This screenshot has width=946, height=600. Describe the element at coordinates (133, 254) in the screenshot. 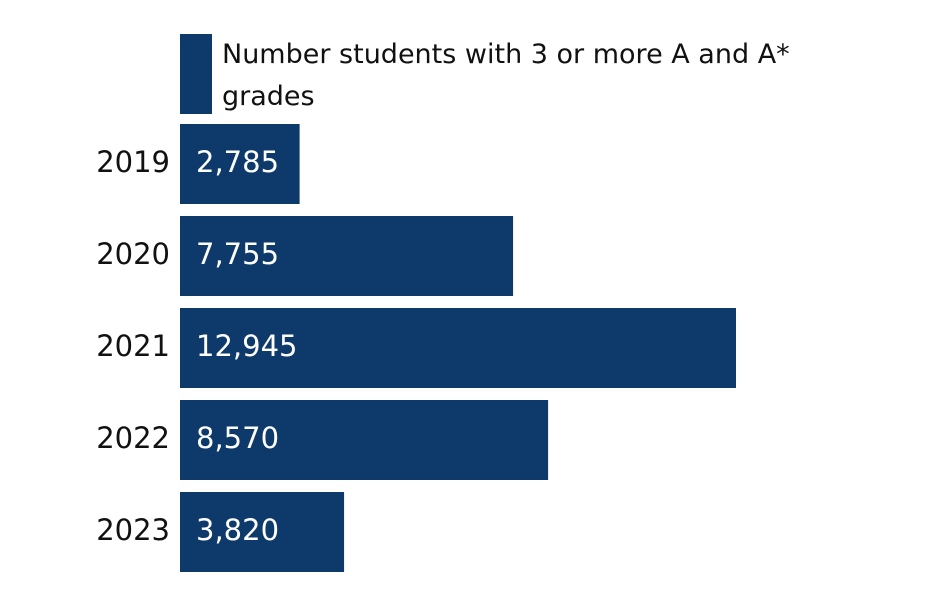

I see `y-tick-label: 2020` at that location.